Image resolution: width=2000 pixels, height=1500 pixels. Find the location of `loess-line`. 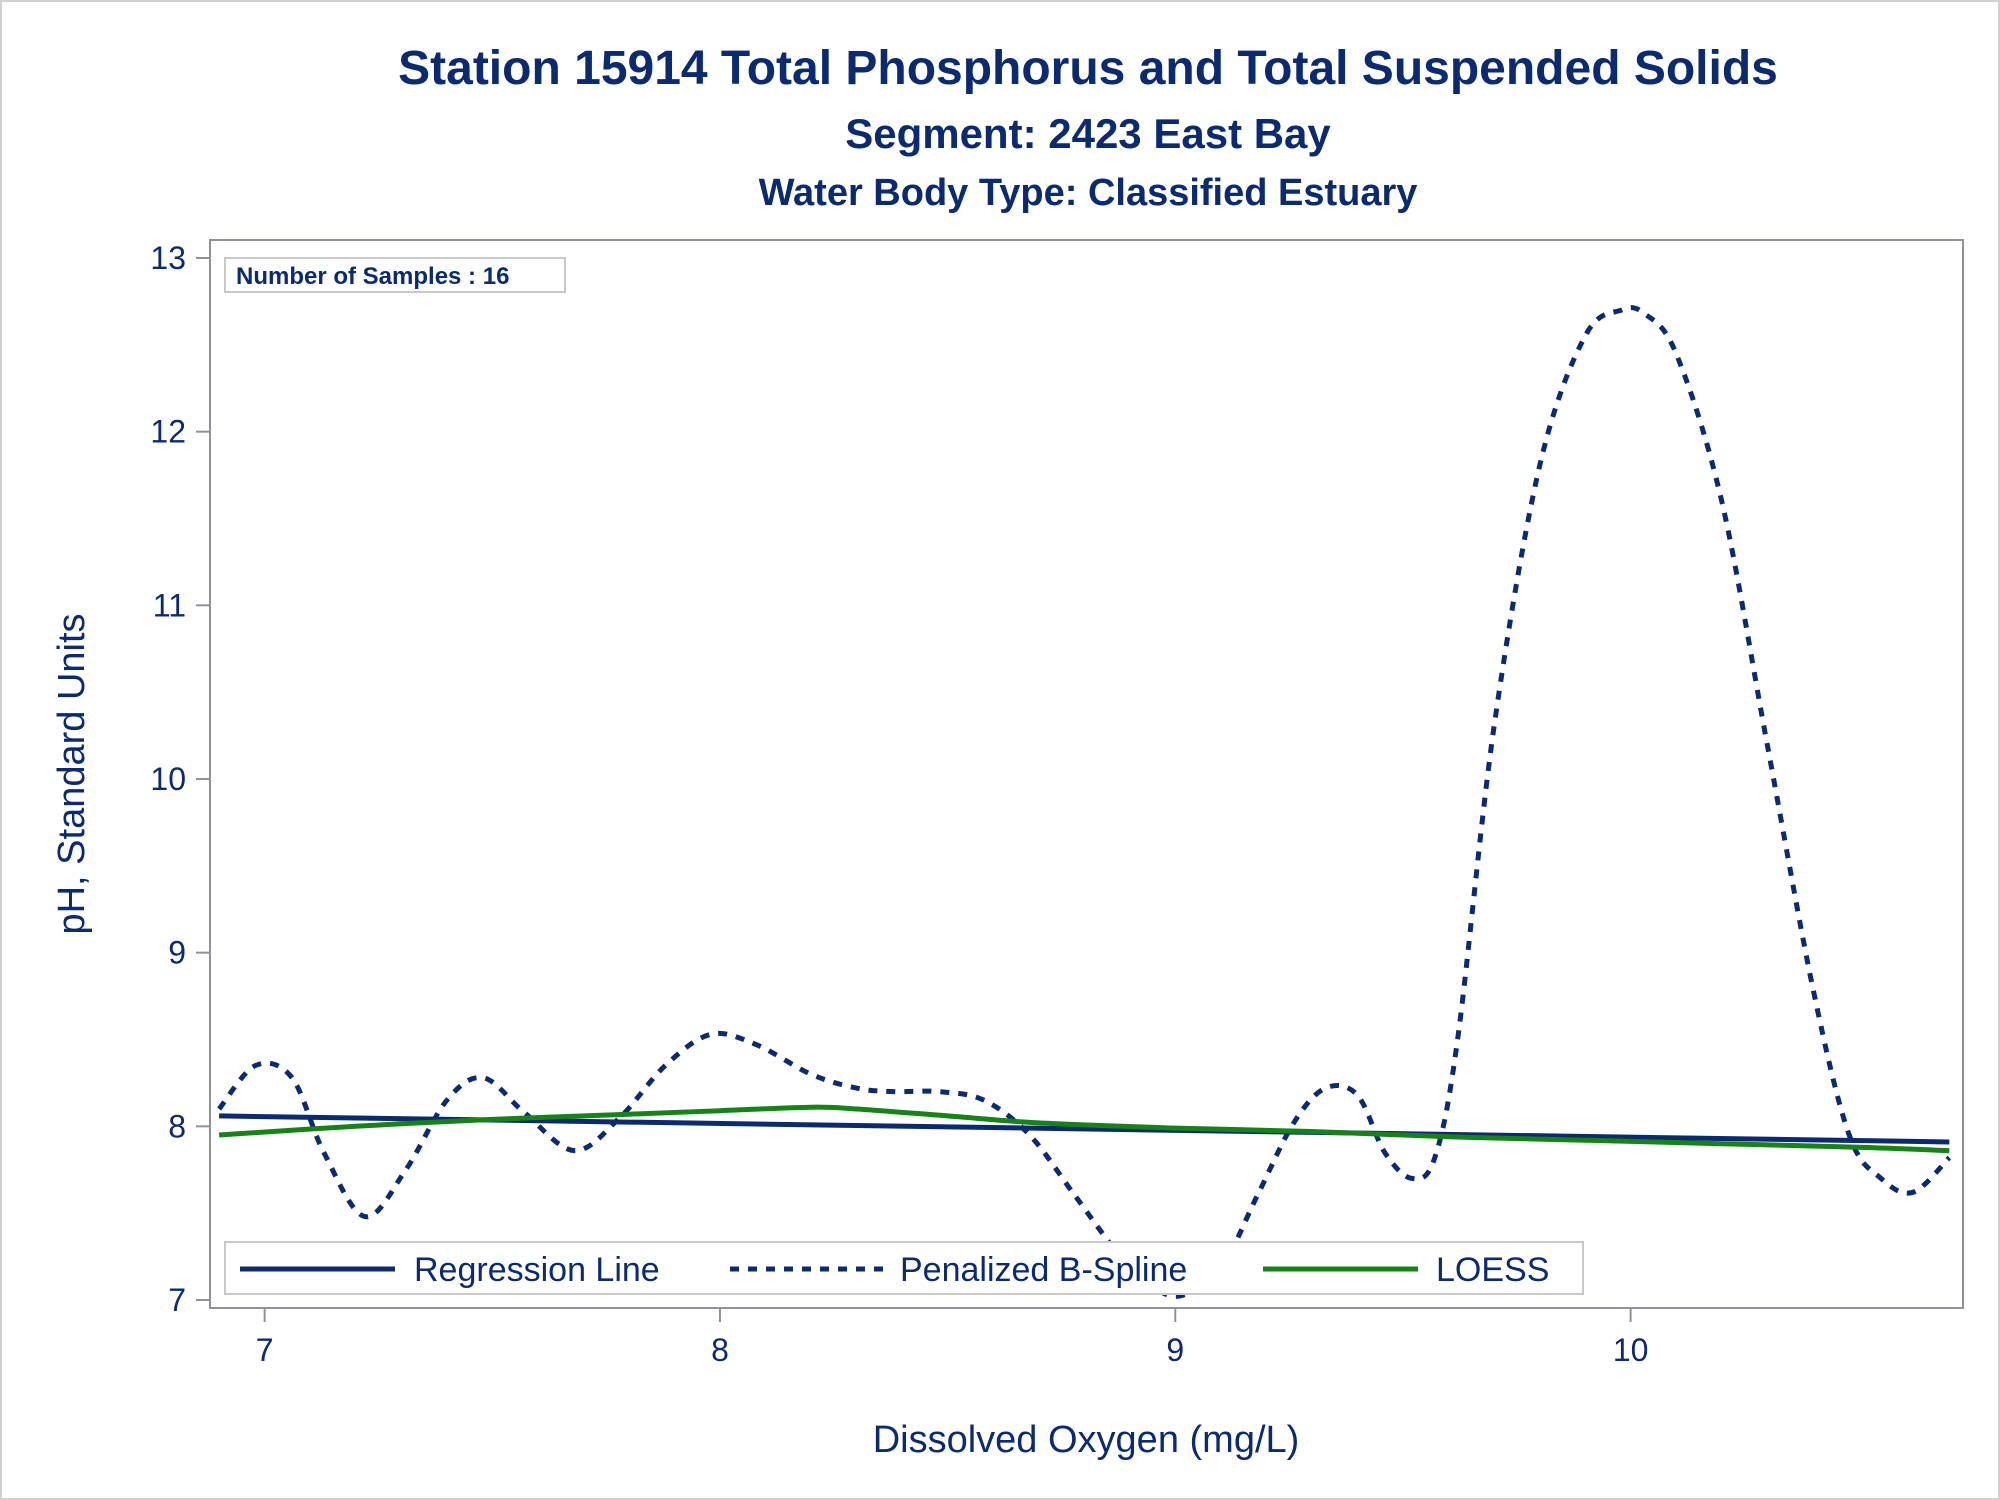

loess-line is located at coordinates (1084, 1129).